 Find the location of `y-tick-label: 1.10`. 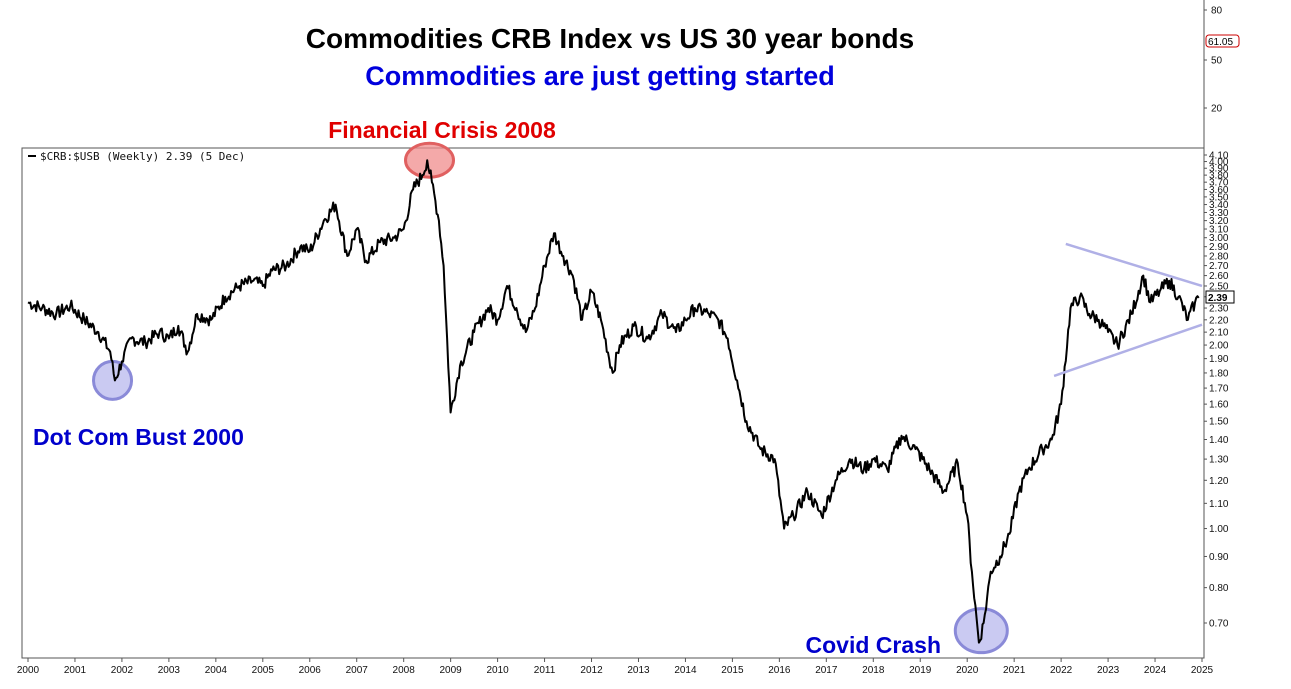

y-tick-label: 1.10 is located at coordinates (1219, 504).